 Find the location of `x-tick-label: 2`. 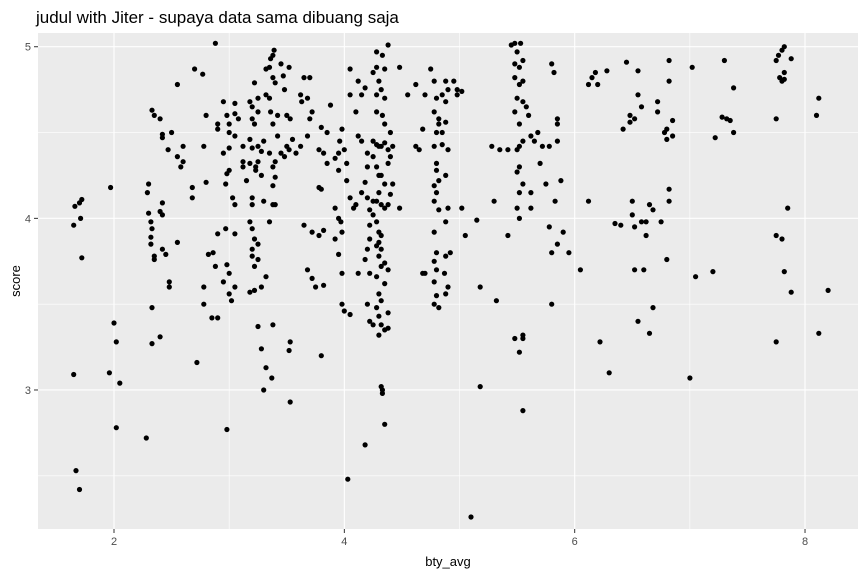

x-tick-label: 2 is located at coordinates (114, 542).